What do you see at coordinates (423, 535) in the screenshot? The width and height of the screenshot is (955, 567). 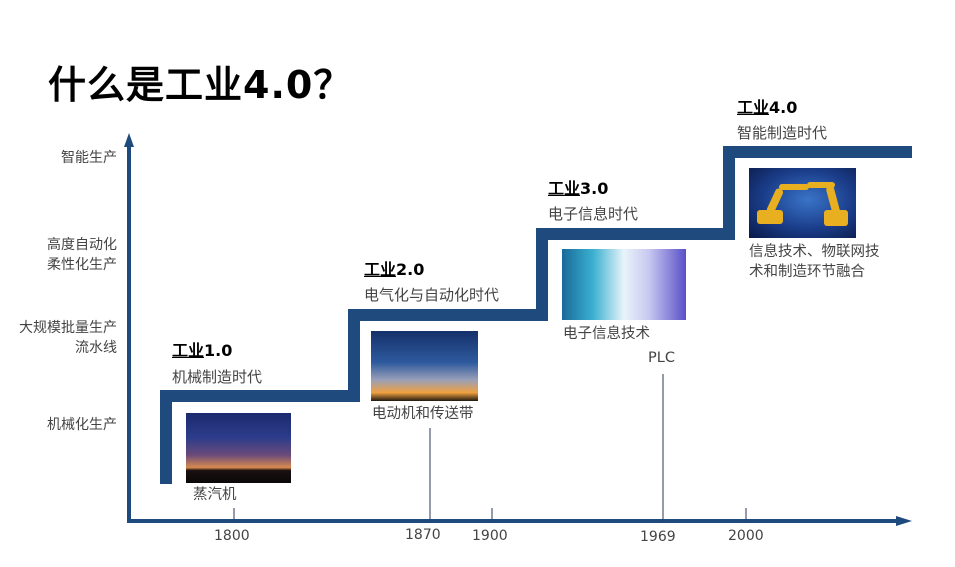 I see `year-label-1870: 1870` at bounding box center [423, 535].